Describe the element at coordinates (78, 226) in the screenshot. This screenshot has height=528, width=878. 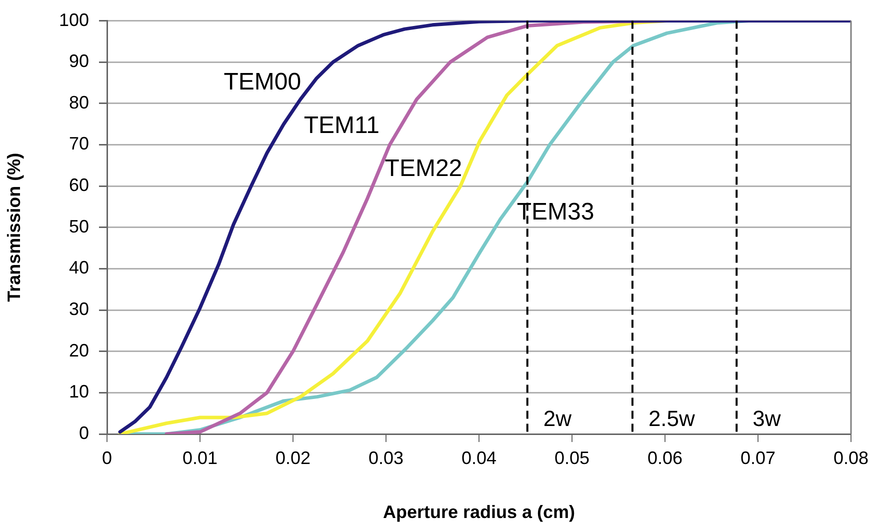
I see `y-tick-label: 50` at that location.